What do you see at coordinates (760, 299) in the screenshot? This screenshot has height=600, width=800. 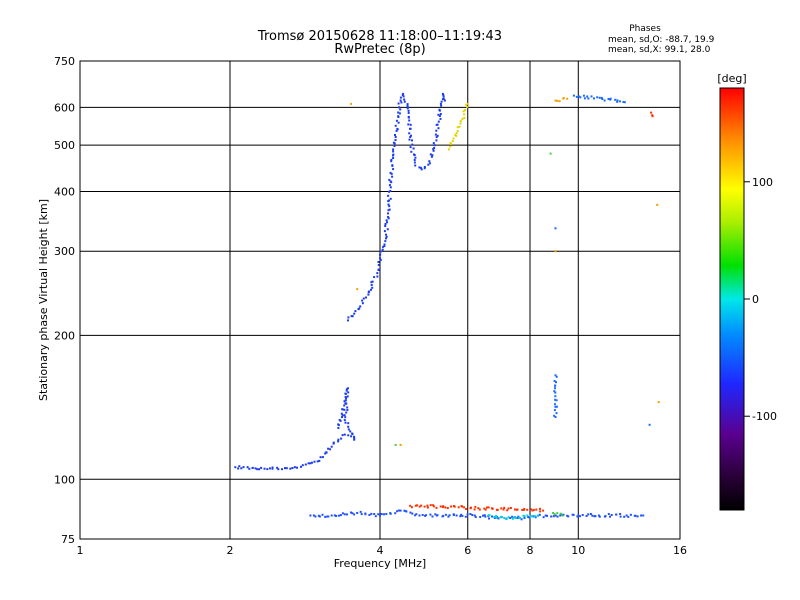 I see `colorbar-ticks: 100 0 -100` at bounding box center [760, 299].